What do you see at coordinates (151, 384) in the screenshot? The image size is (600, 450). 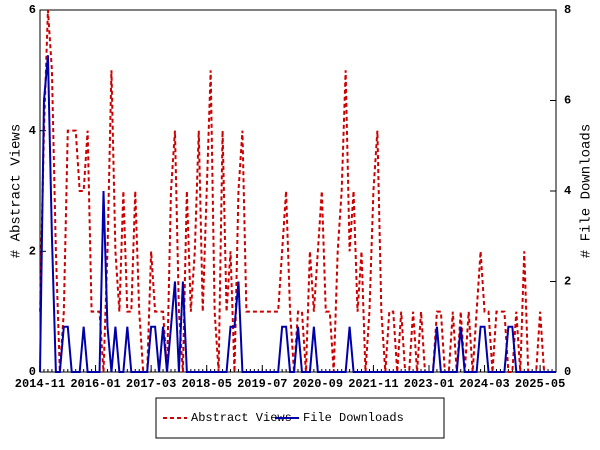 I see `x-tick-label: 2017-03` at bounding box center [151, 384].